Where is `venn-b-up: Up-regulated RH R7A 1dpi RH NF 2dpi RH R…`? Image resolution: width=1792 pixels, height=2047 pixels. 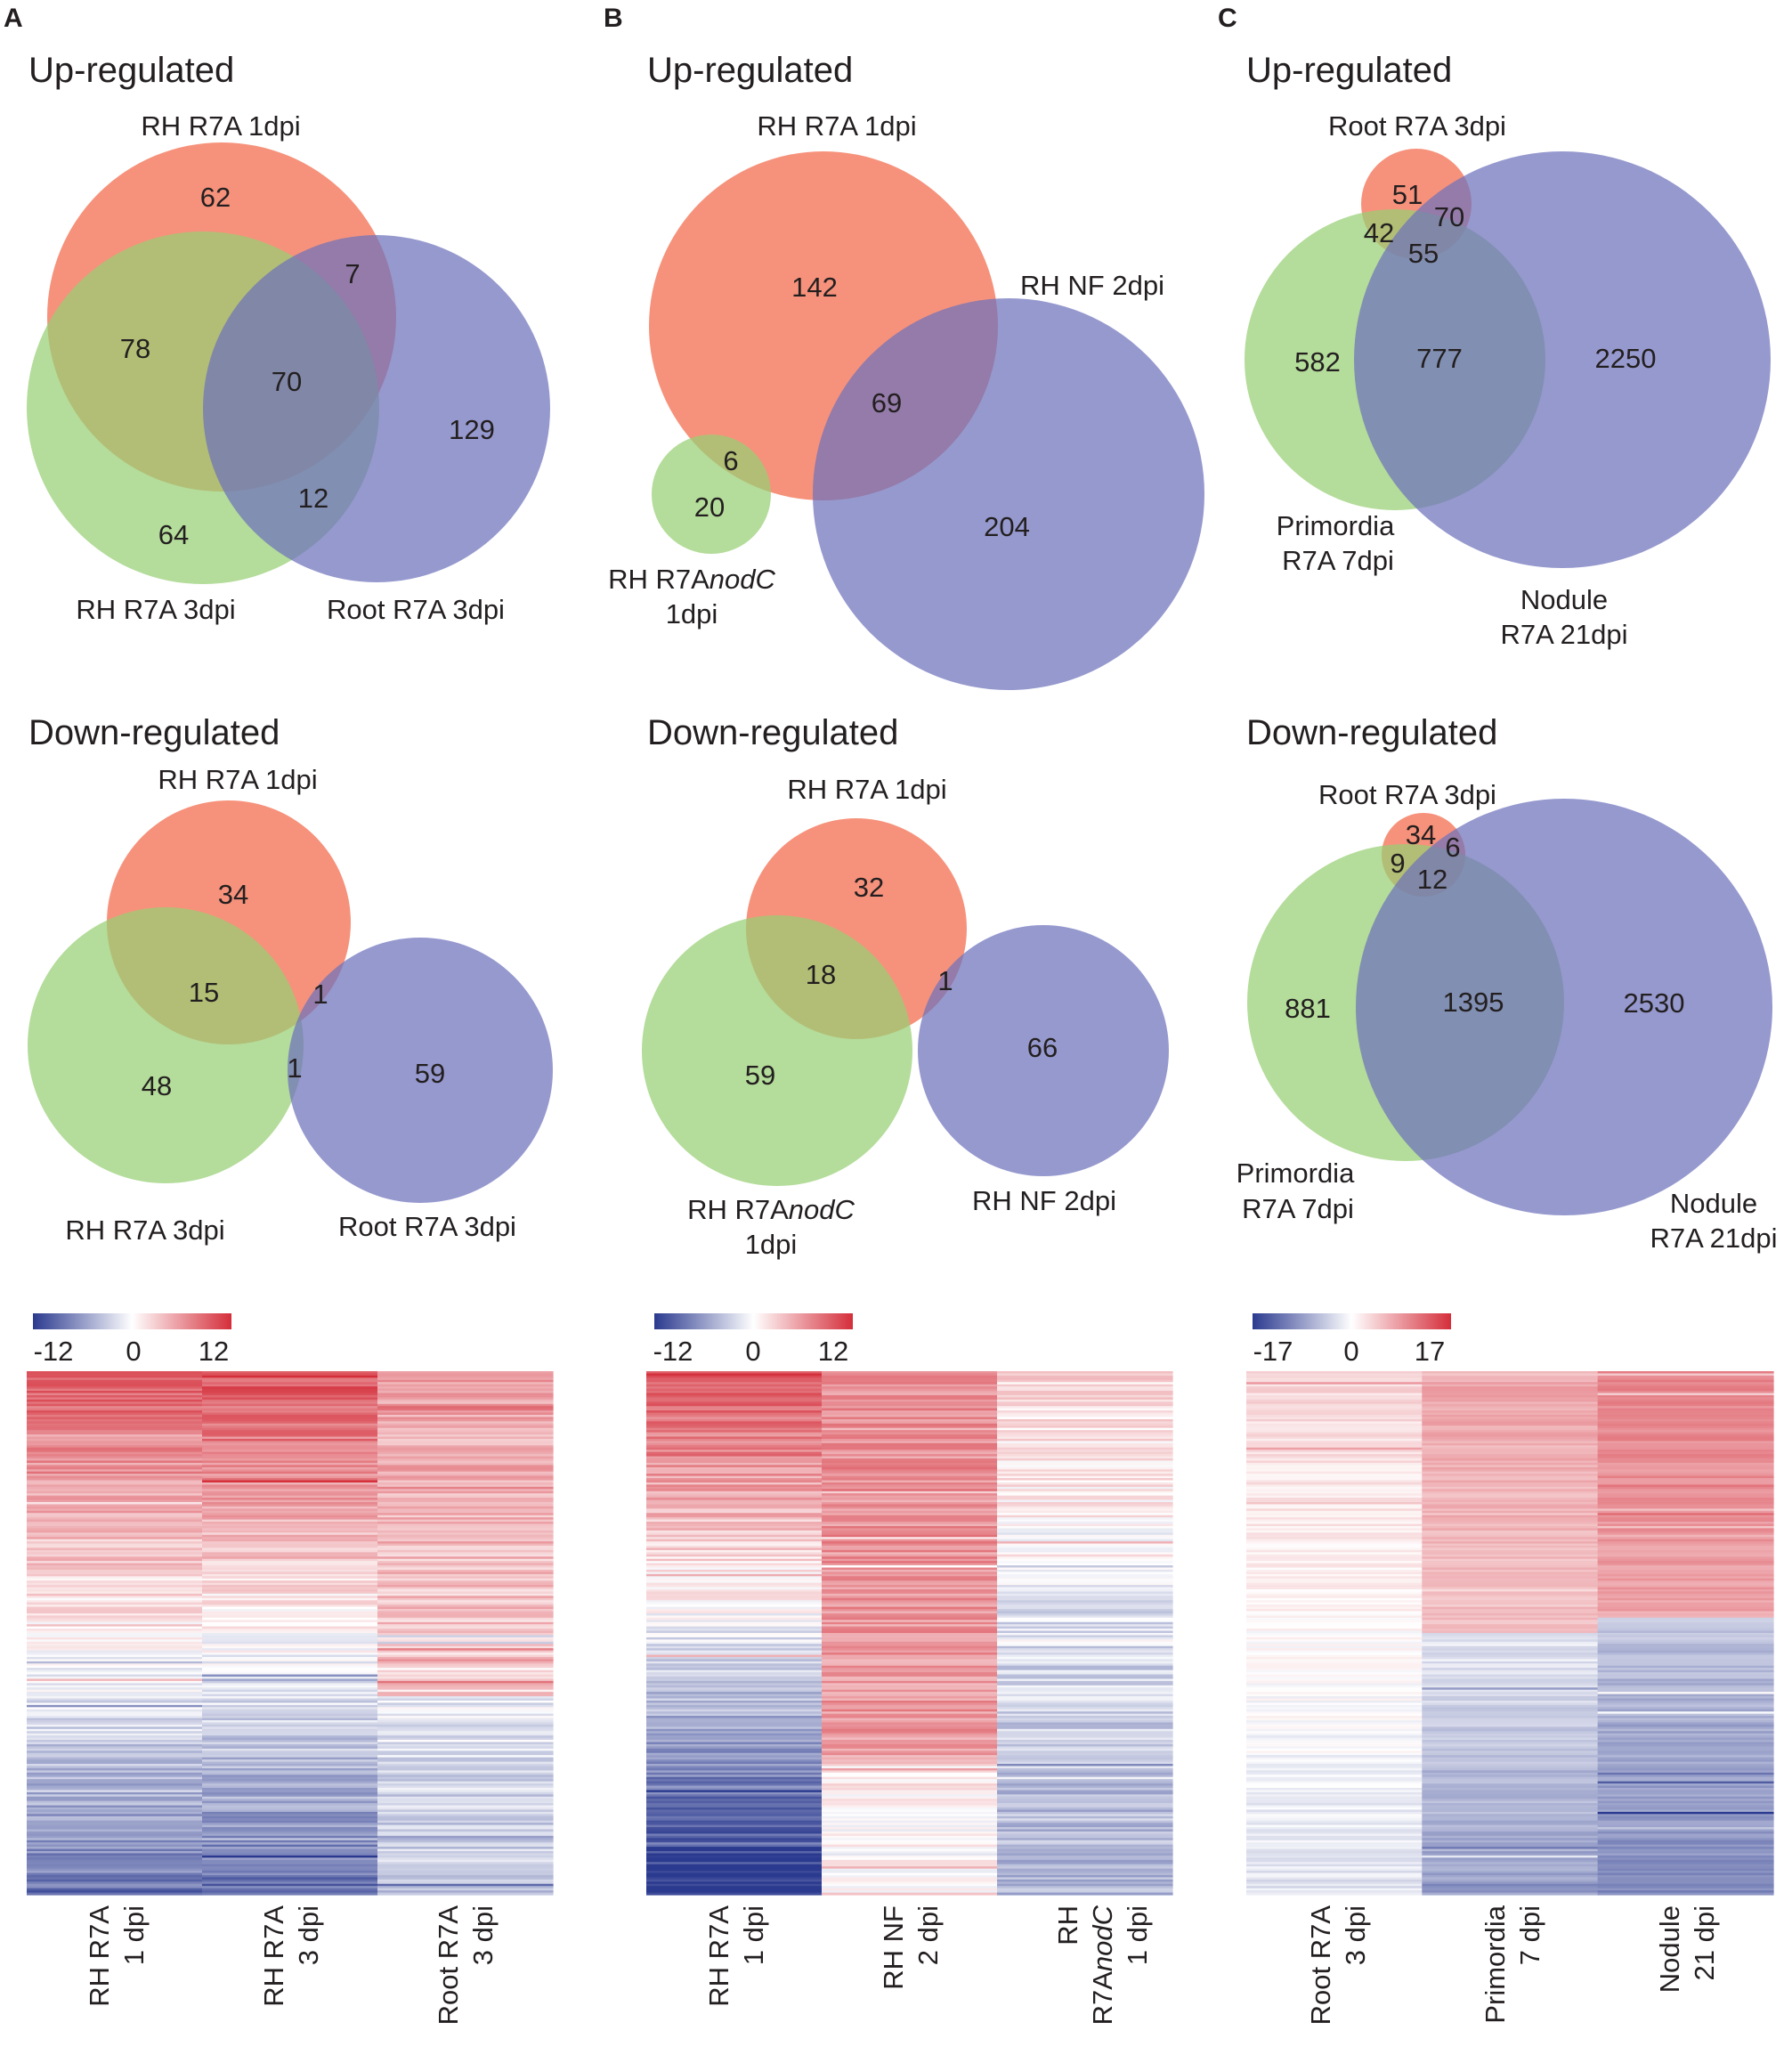
venn-b-up: Up-regulated RH R7A 1dpi RH NF 2dpi RH R… is located at coordinates (906, 371).